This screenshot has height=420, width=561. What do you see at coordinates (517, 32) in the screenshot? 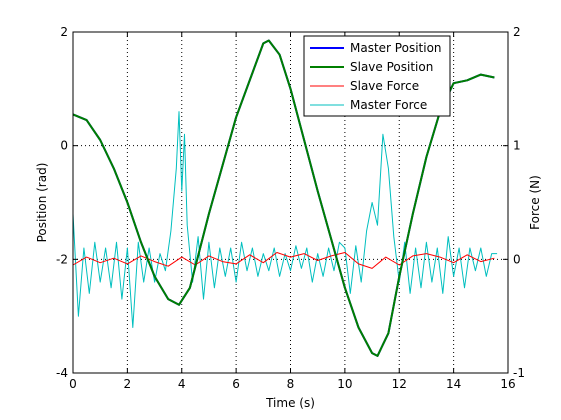
I see `y-right-tick-label: 2` at bounding box center [517, 32].